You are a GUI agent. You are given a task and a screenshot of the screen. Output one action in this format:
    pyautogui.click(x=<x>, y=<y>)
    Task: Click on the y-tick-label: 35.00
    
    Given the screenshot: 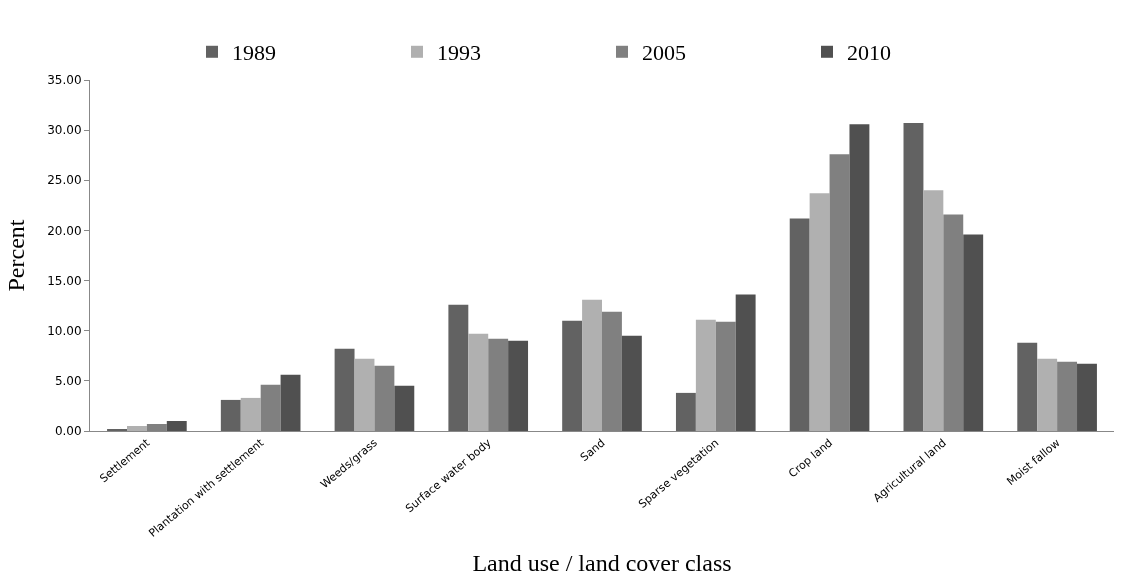 What is the action you would take?
    pyautogui.click(x=64, y=80)
    